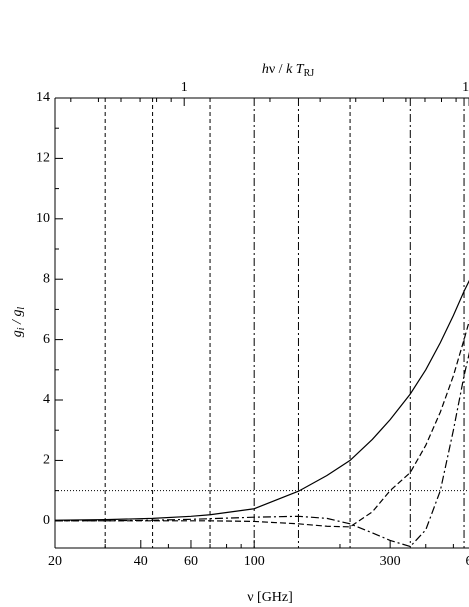 The width and height of the screenshot is (469, 607). What do you see at coordinates (390, 561) in the screenshot?
I see `x-tick-label: 300` at bounding box center [390, 561].